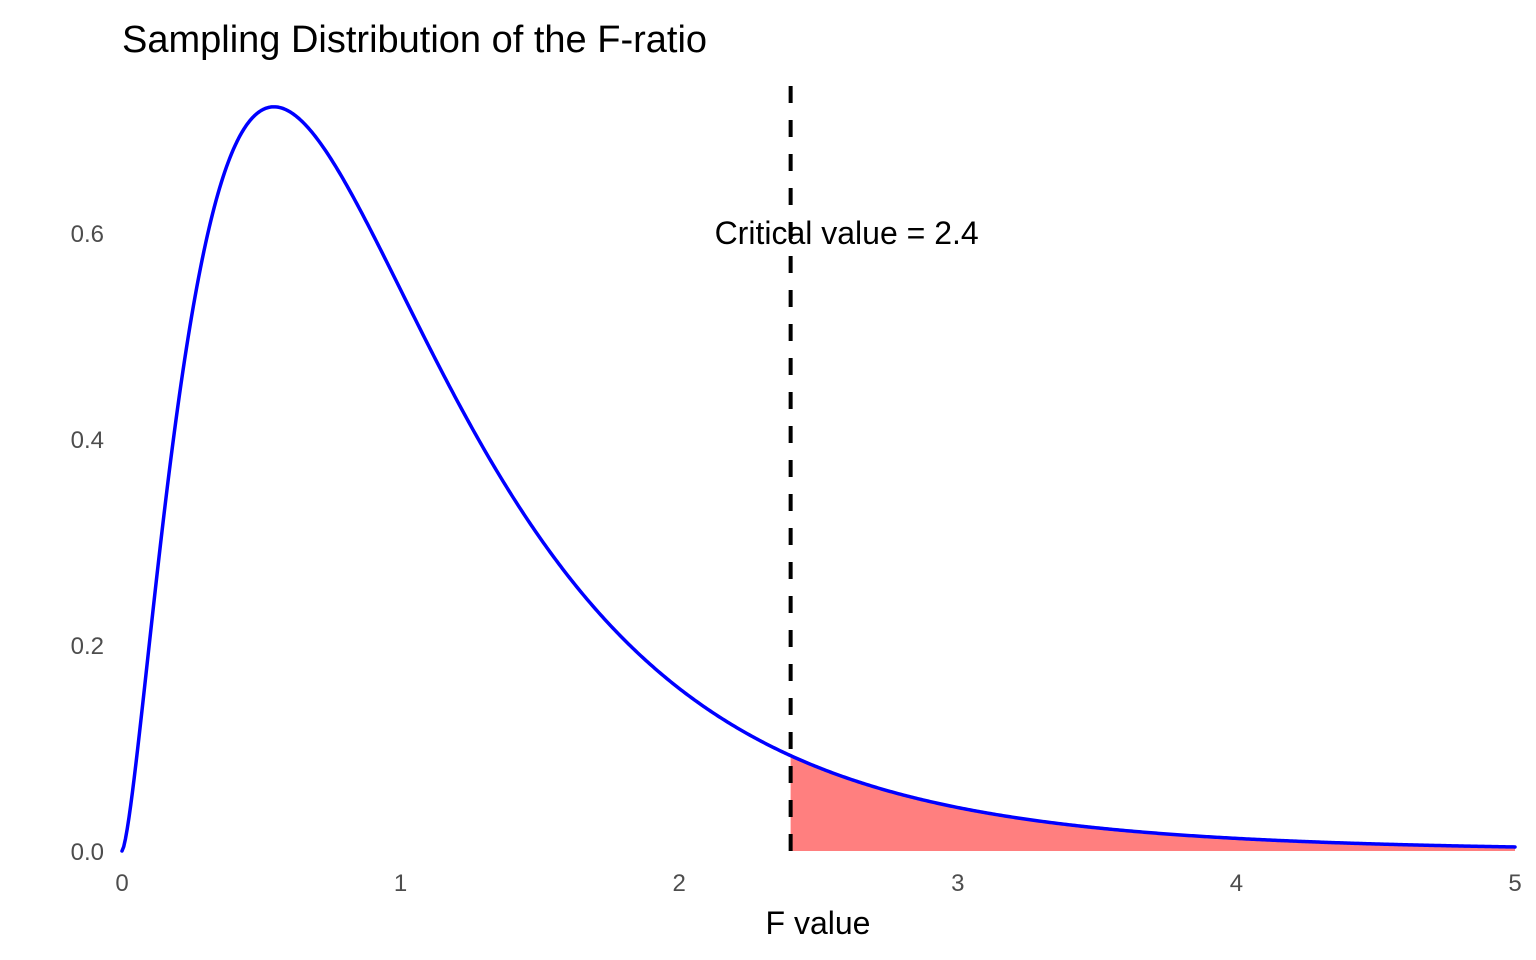 Image resolution: width=1536 pixels, height=960 pixels. Describe the element at coordinates (87, 234) in the screenshot. I see `y-tick-label: 0.6` at that location.